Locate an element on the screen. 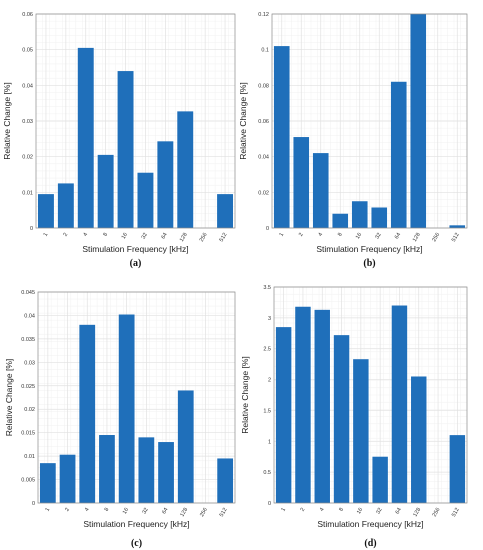  panel-caption: (d) is located at coordinates (370, 543).